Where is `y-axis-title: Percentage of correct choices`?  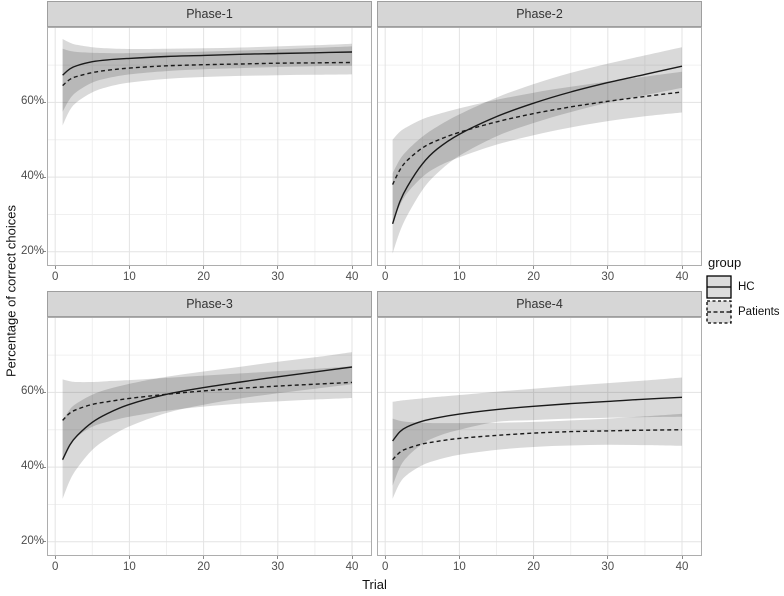 y-axis-title: Percentage of correct choices is located at coordinates (11, 291).